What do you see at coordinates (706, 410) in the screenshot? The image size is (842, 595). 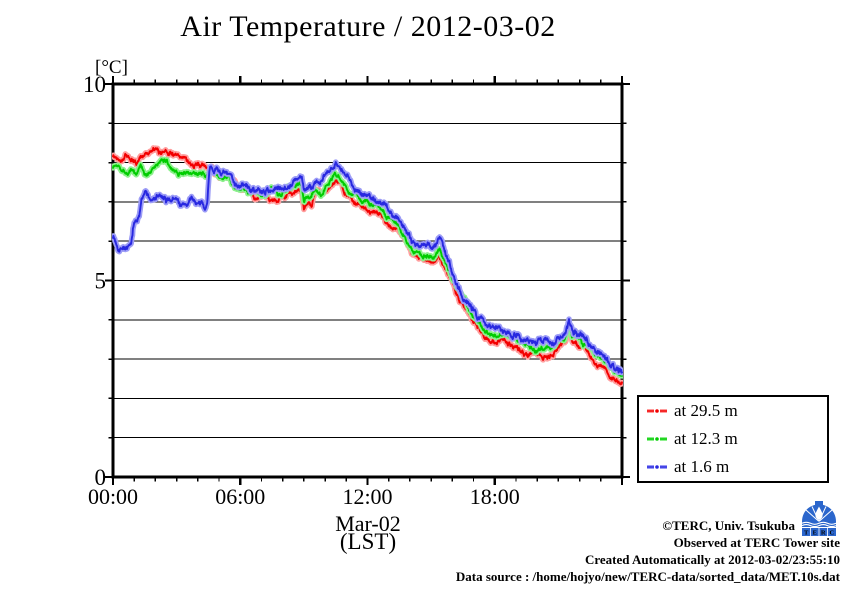 I see `legend-label: at 29.5 m` at bounding box center [706, 410].